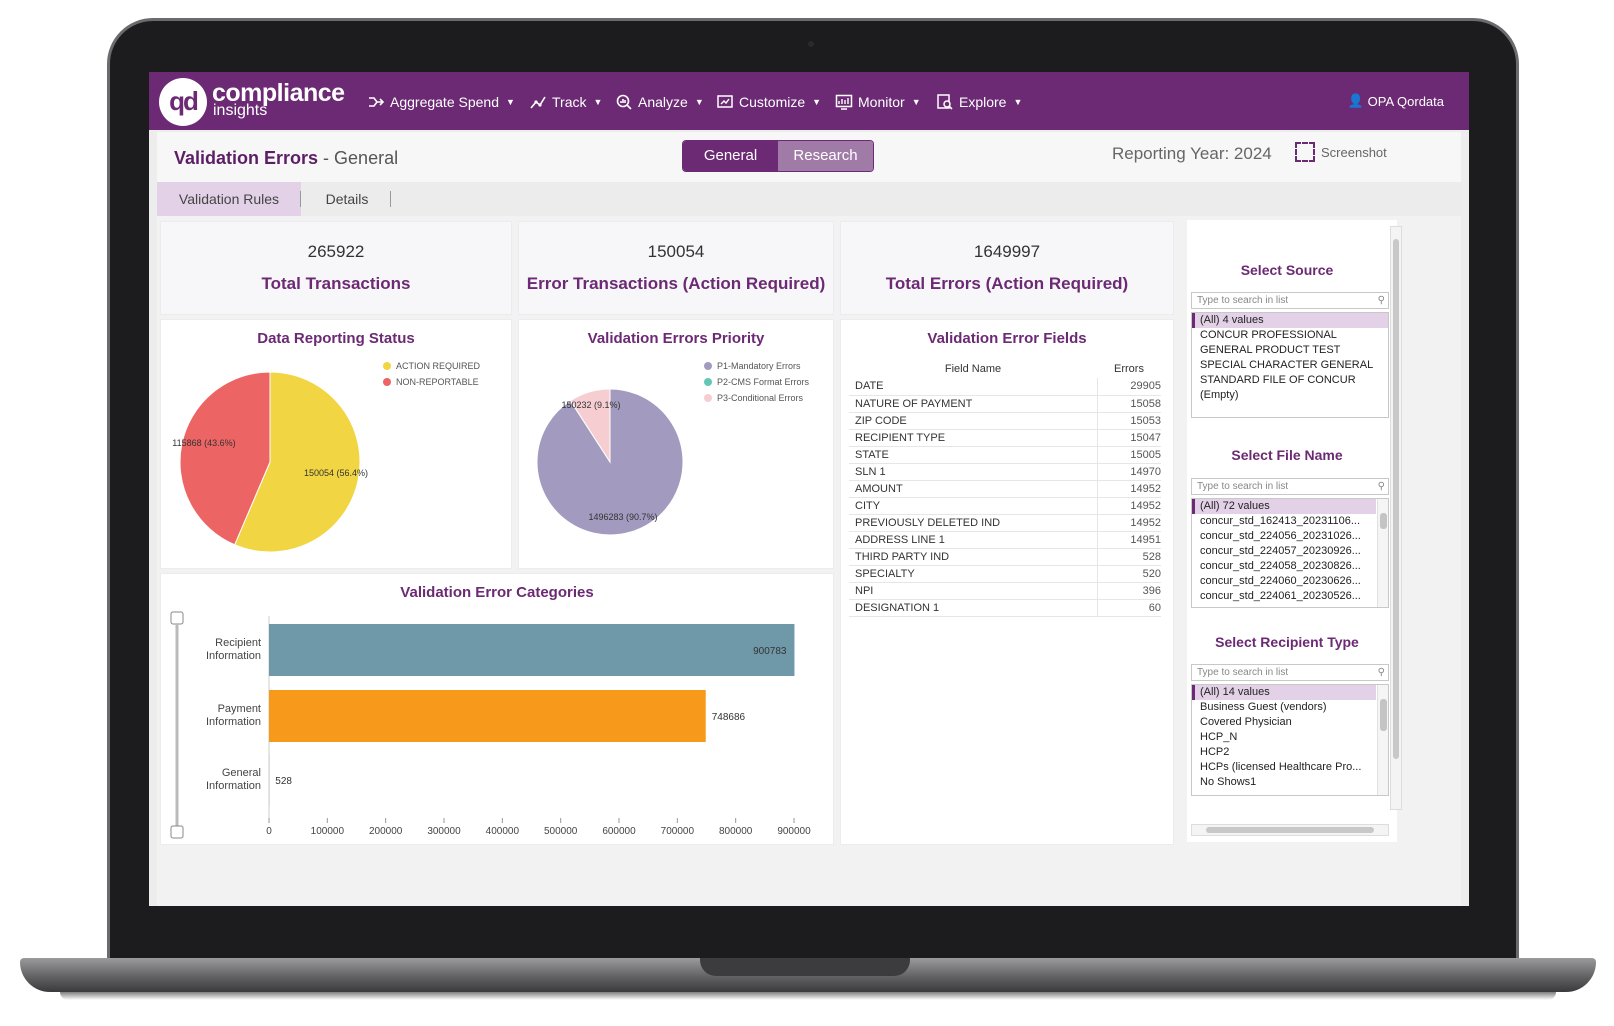  I want to click on kpi-value: 265922, so click(336, 251).